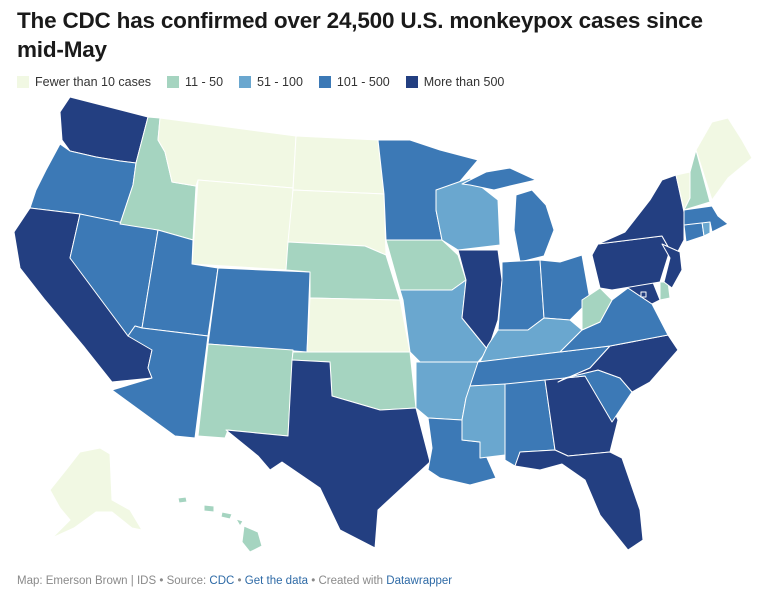 Image resolution: width=759 pixels, height=600 pixels. Describe the element at coordinates (419, 581) in the screenshot. I see `datawrapper-link: Datawrapper` at that location.